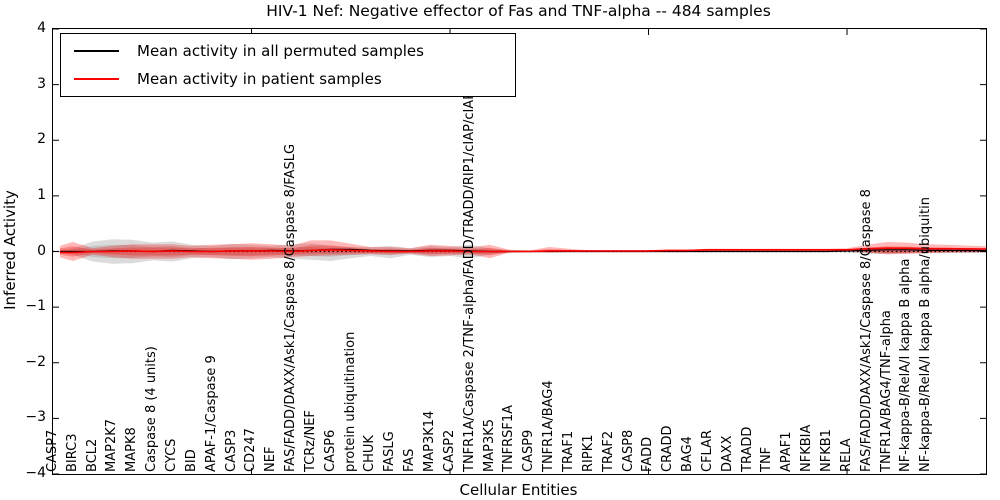  Describe the element at coordinates (152, 409) in the screenshot. I see `x-category-label: Caspase 8 (4 units)` at that location.